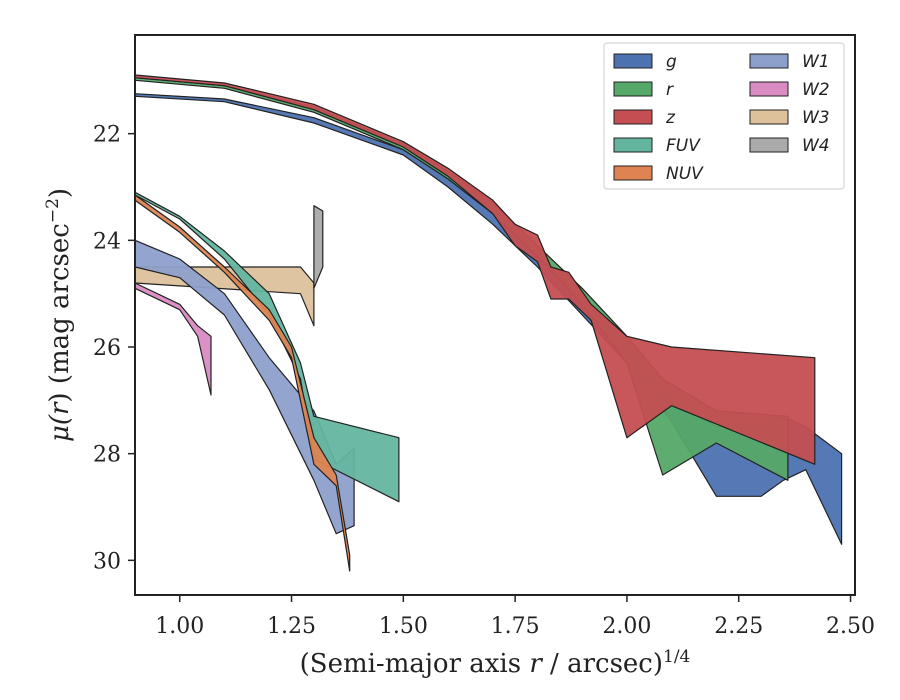 The width and height of the screenshot is (900, 700). I want to click on legend-swatch-z, so click(633, 117).